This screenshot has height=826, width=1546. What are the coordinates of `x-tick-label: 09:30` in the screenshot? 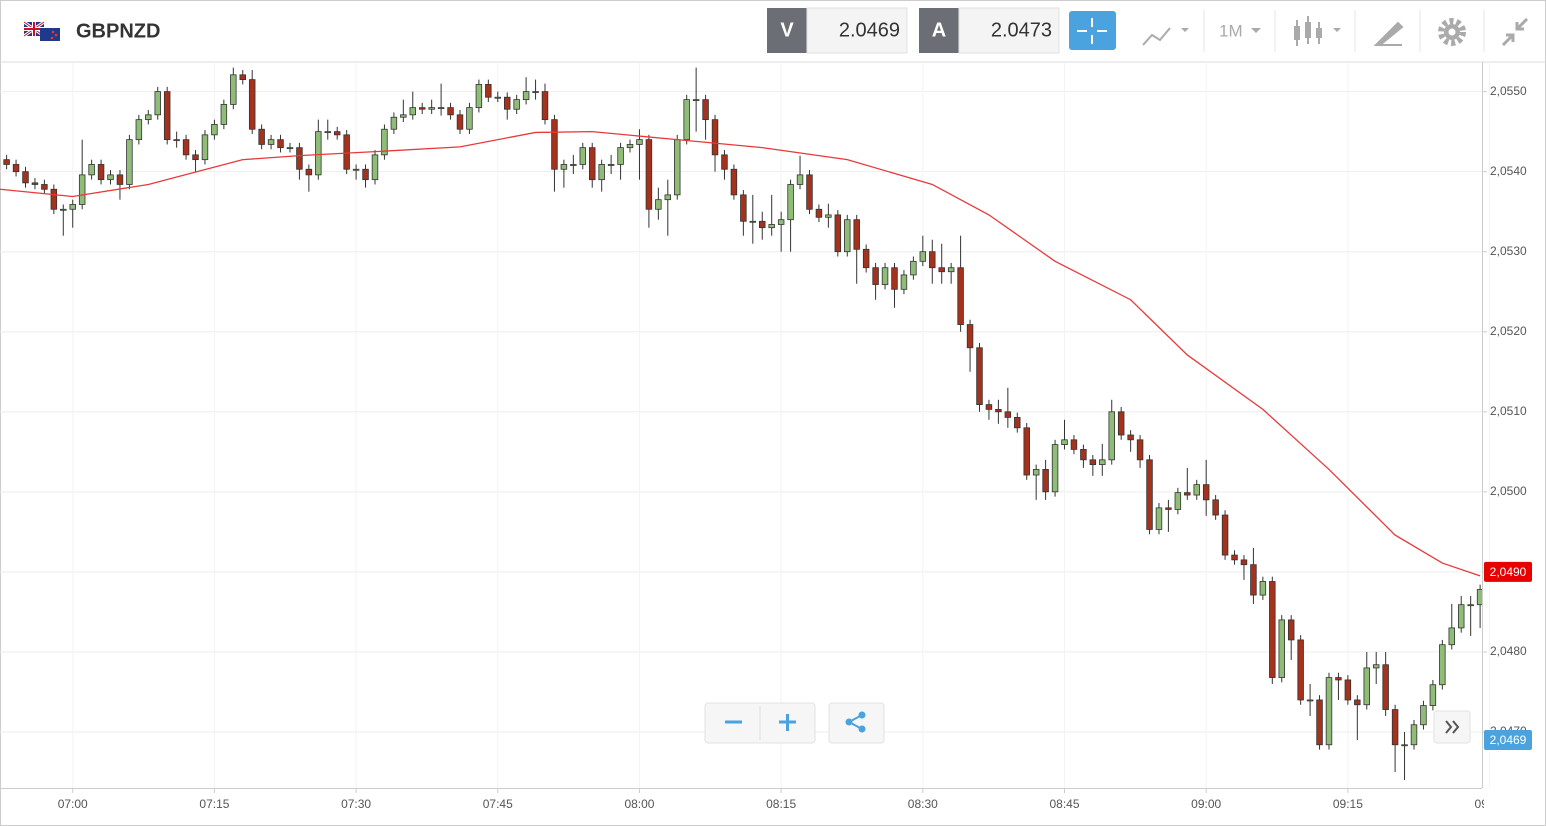 It's located at (1490, 804).